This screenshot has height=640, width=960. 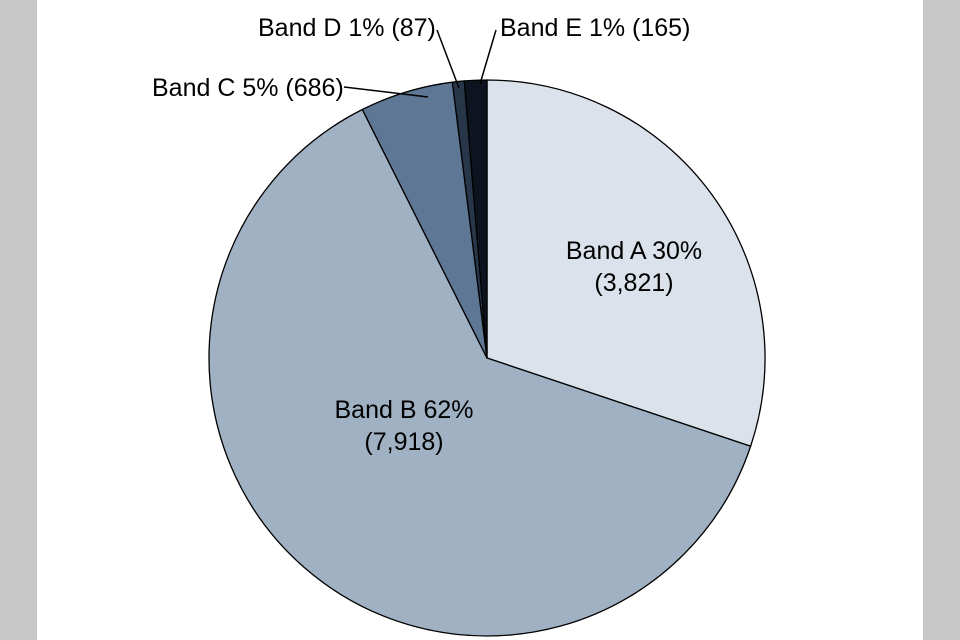 I want to click on label-band-e: Band E 1% (165), so click(x=595, y=28).